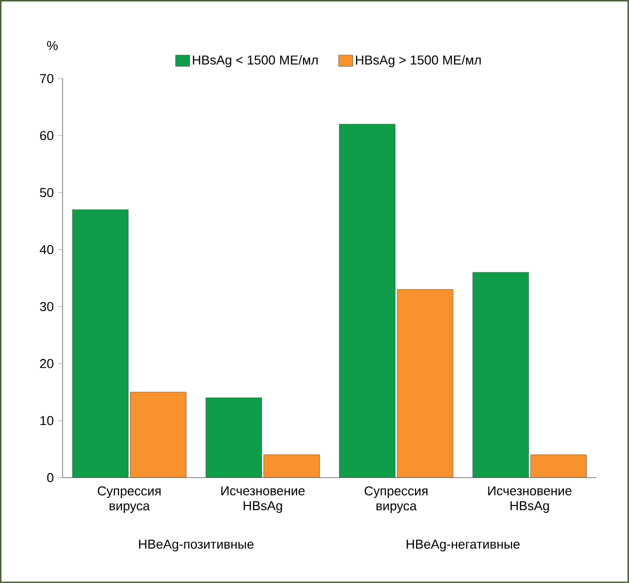  What do you see at coordinates (47, 421) in the screenshot?
I see `y-tick-label: 10` at bounding box center [47, 421].